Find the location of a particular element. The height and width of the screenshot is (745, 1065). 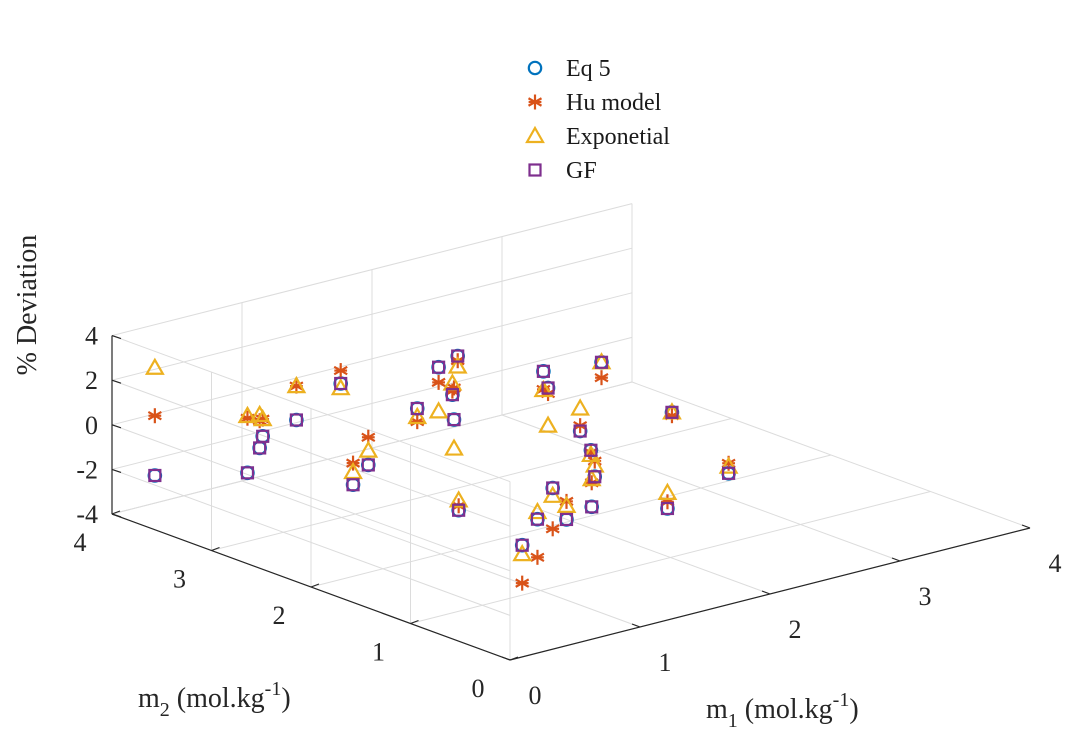

legend-item: Hu model is located at coordinates (594, 103).